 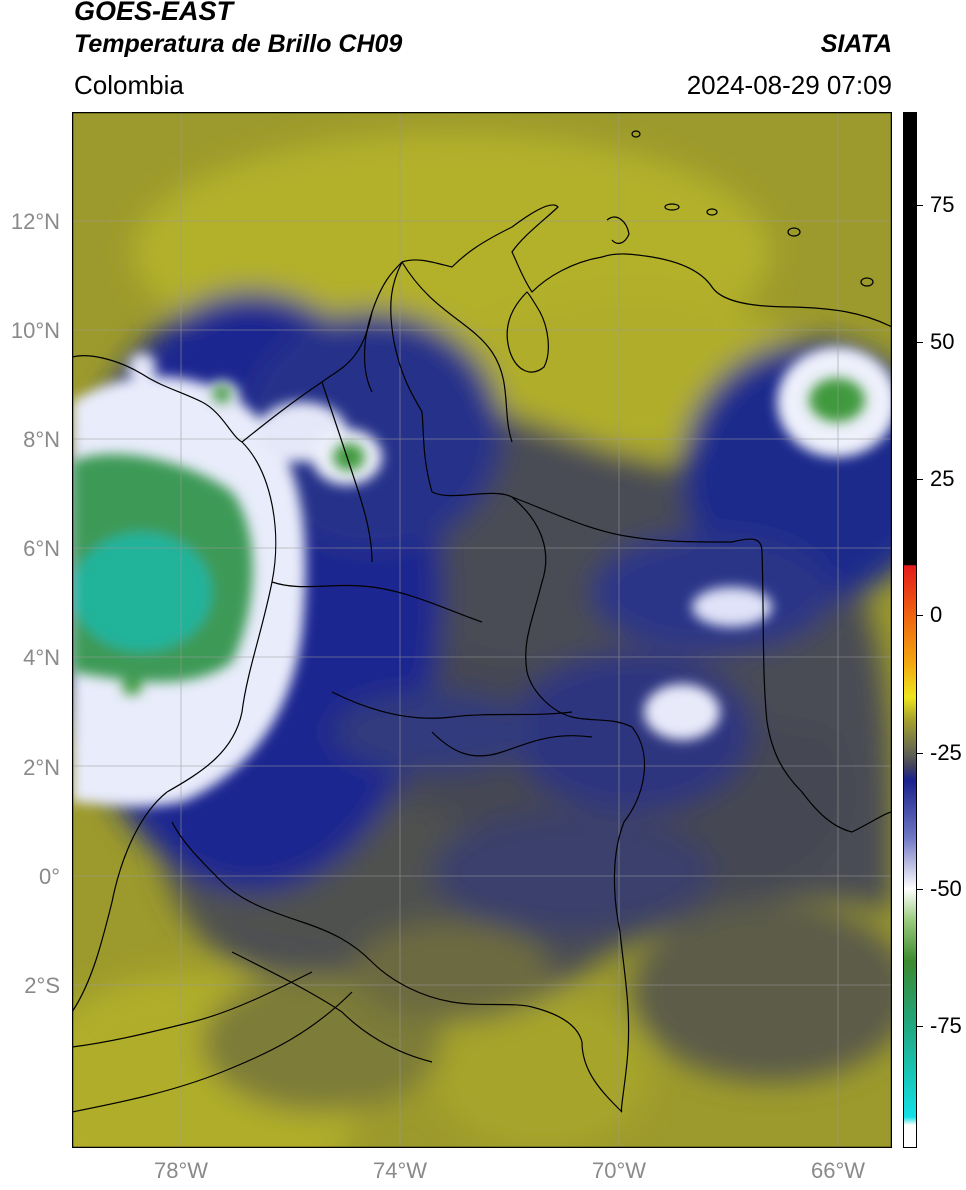 I want to click on lon-label-66w: 66°W, so click(x=838, y=1170).